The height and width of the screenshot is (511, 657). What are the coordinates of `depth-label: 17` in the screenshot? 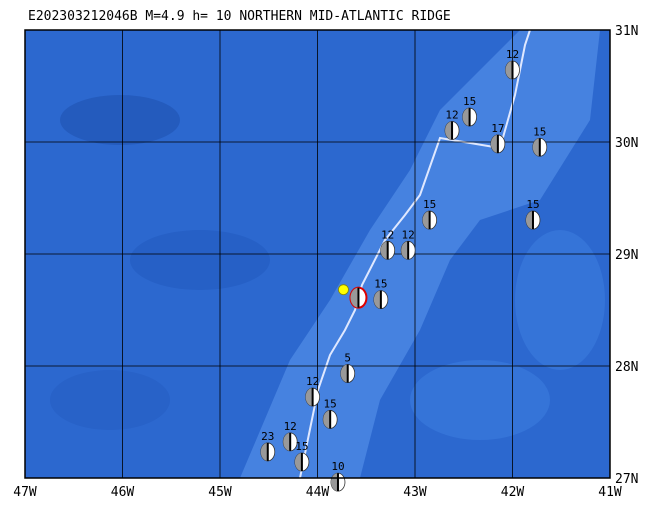 It's located at (497, 128).